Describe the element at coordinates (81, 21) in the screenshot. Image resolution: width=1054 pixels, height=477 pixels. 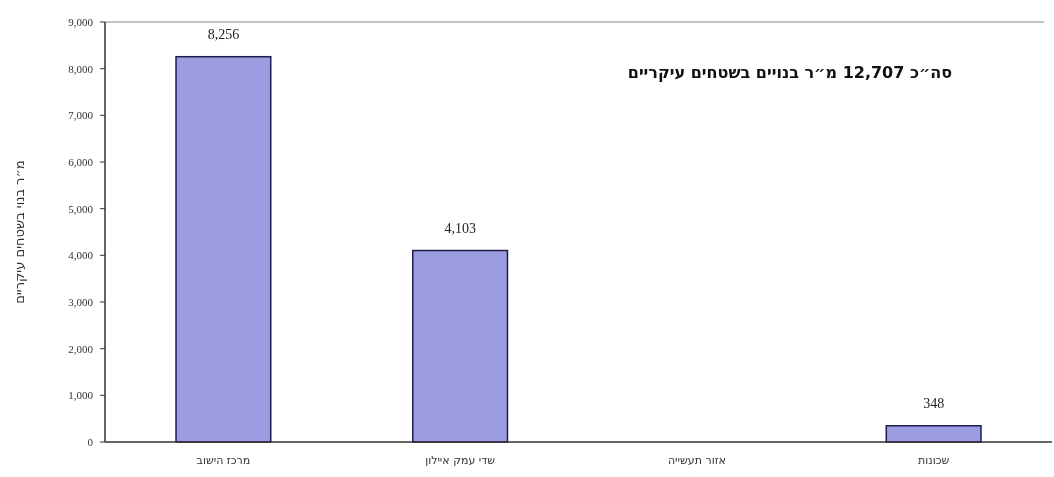
I see `y-tick-label: 9,000` at that location.